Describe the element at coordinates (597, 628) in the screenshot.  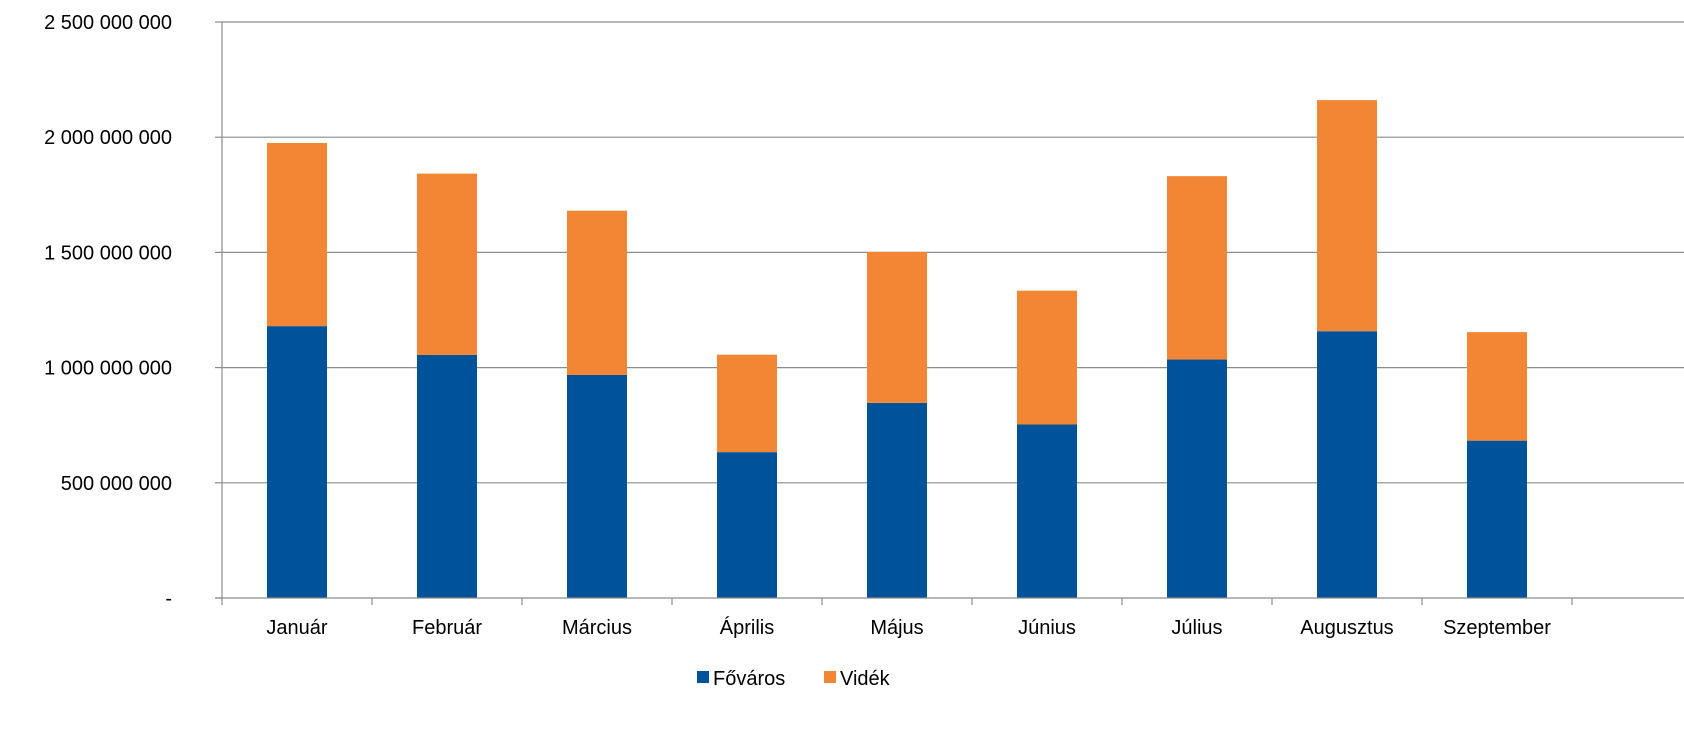
I see `x-tick-label: Március` at that location.